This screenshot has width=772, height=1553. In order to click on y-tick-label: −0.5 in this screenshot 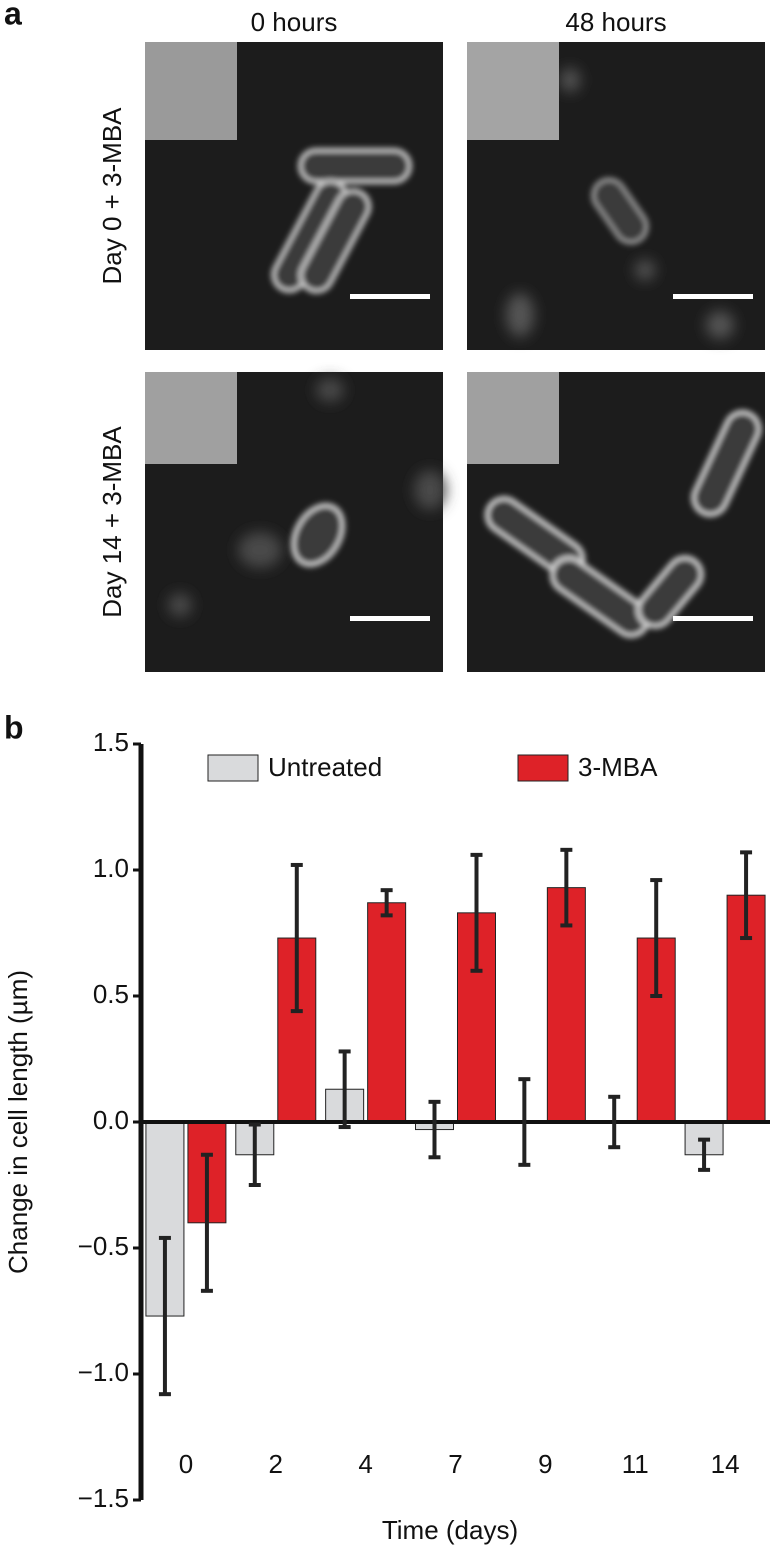, I will do `click(103, 1246)`.